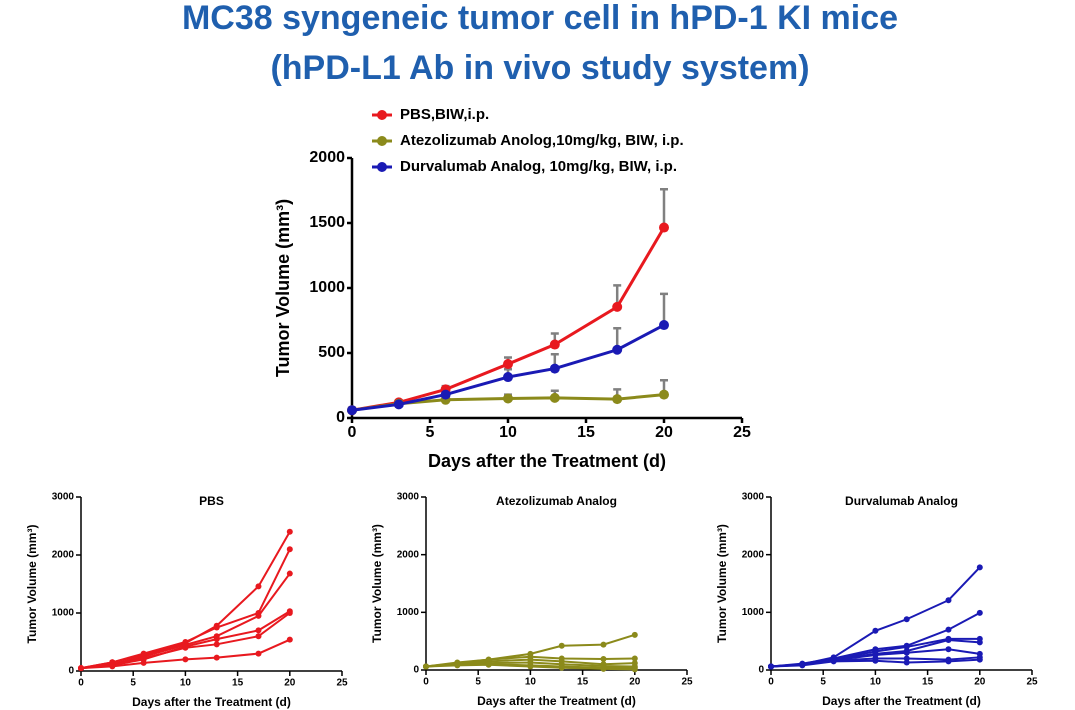  I want to click on slide-subtitle: (hPD-L1 Ab in vivo study system), so click(539, 68).